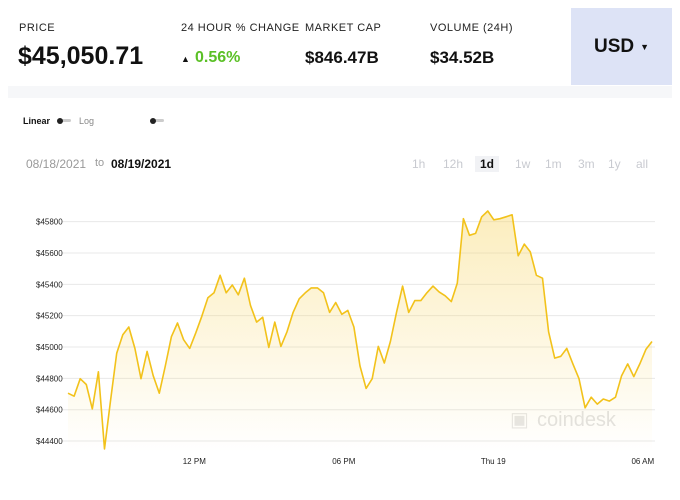 The height and width of the screenshot is (500, 680). I want to click on y-tick-label: $45200, so click(49, 316).